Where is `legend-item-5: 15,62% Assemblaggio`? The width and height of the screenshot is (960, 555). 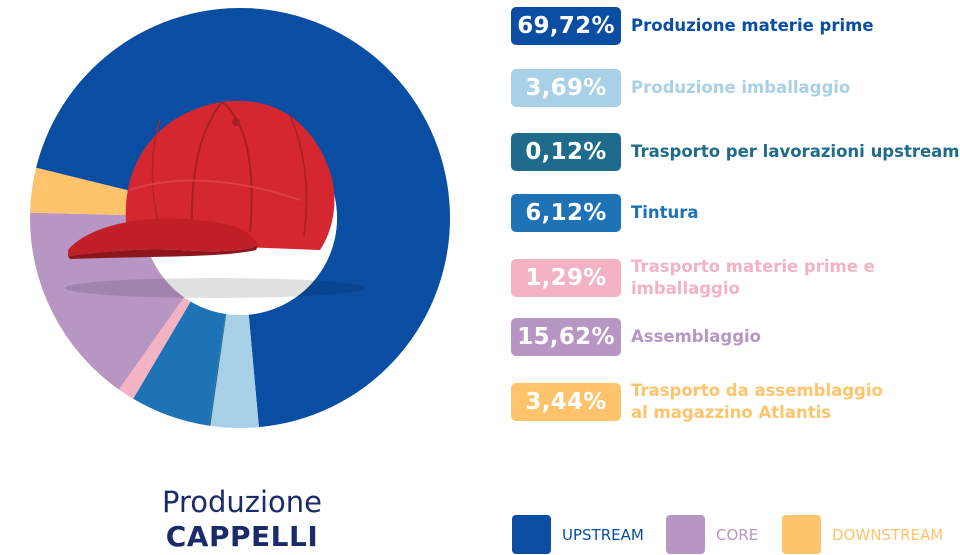 legend-item-5: 15,62% Assemblaggio is located at coordinates (636, 337).